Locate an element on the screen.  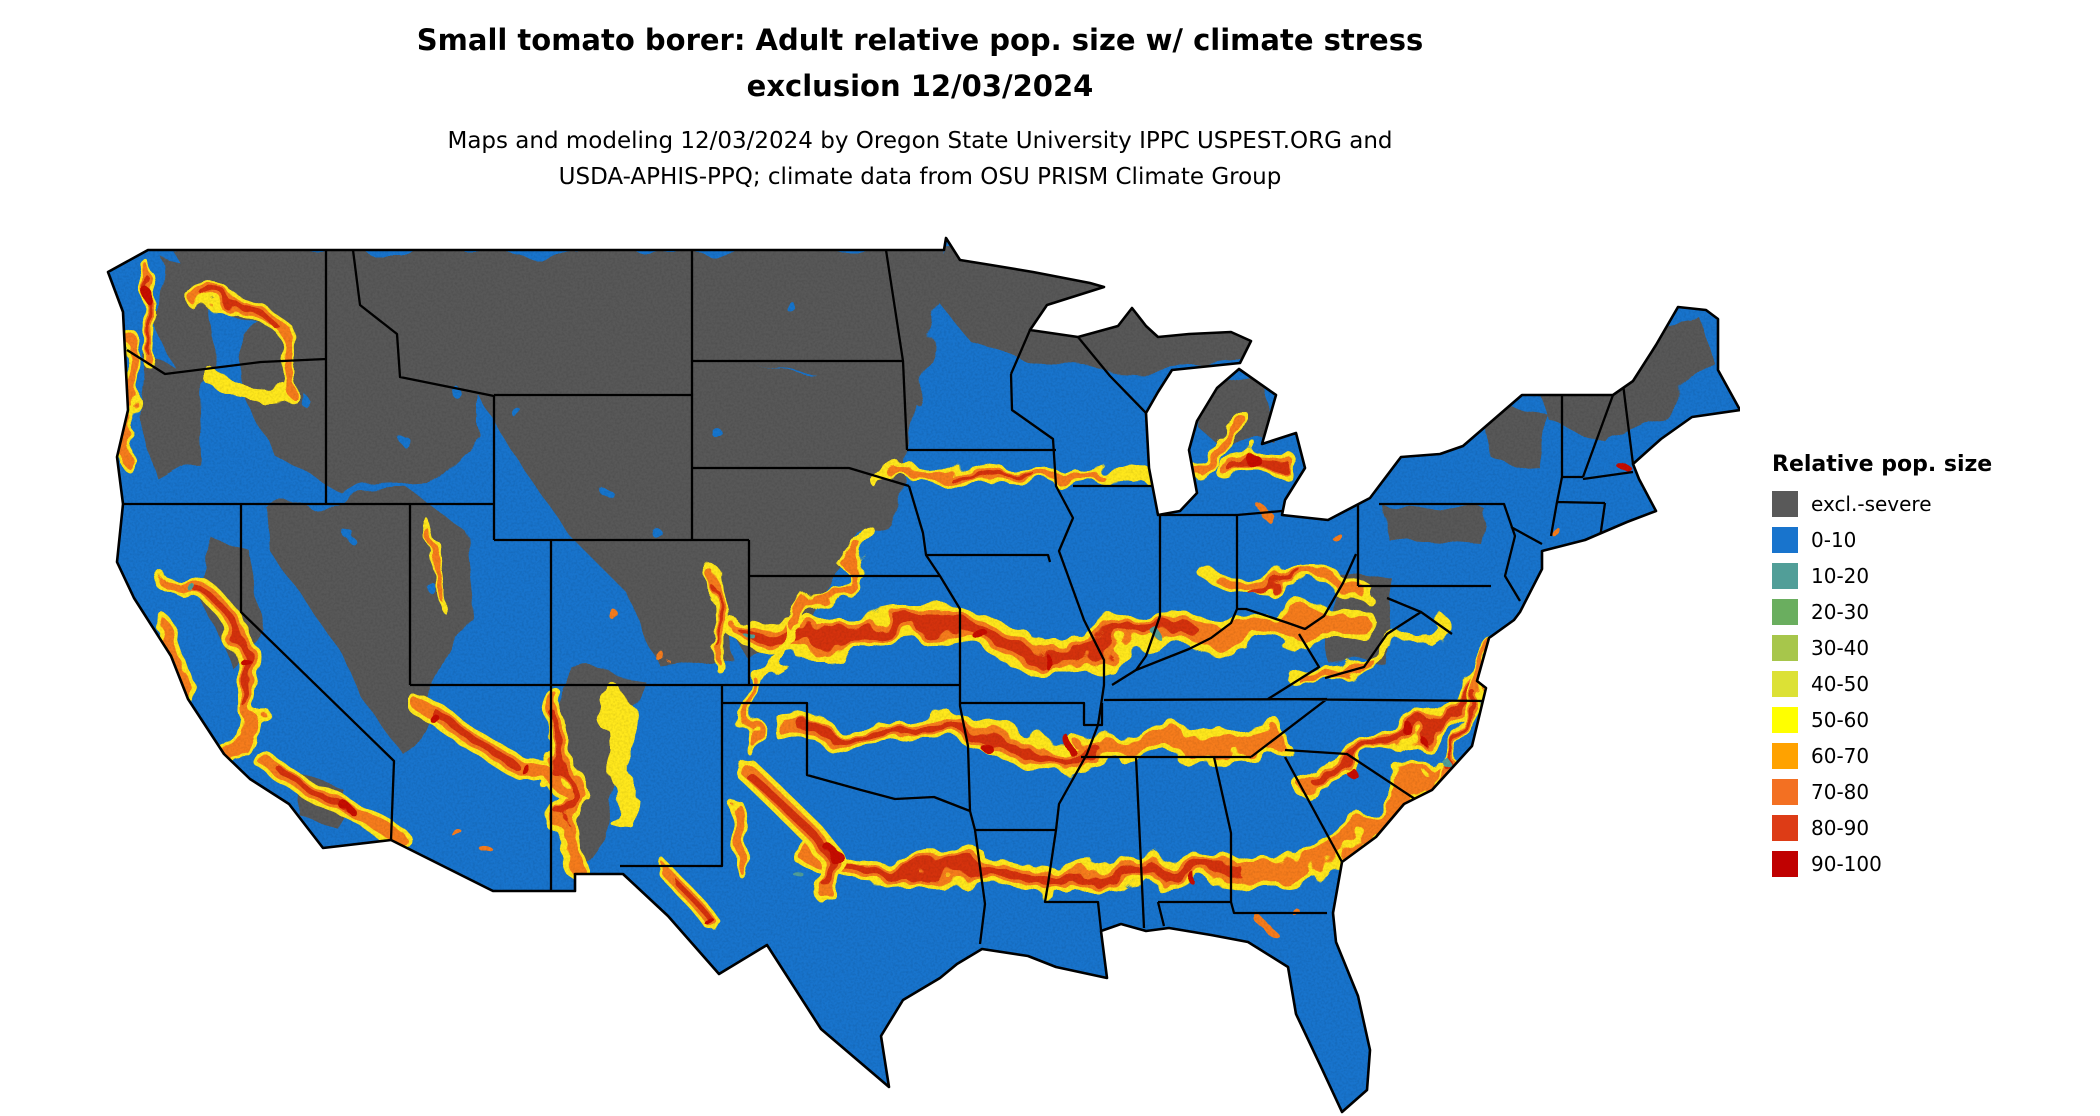
legend-title: Relative pop. size is located at coordinates (1882, 464).